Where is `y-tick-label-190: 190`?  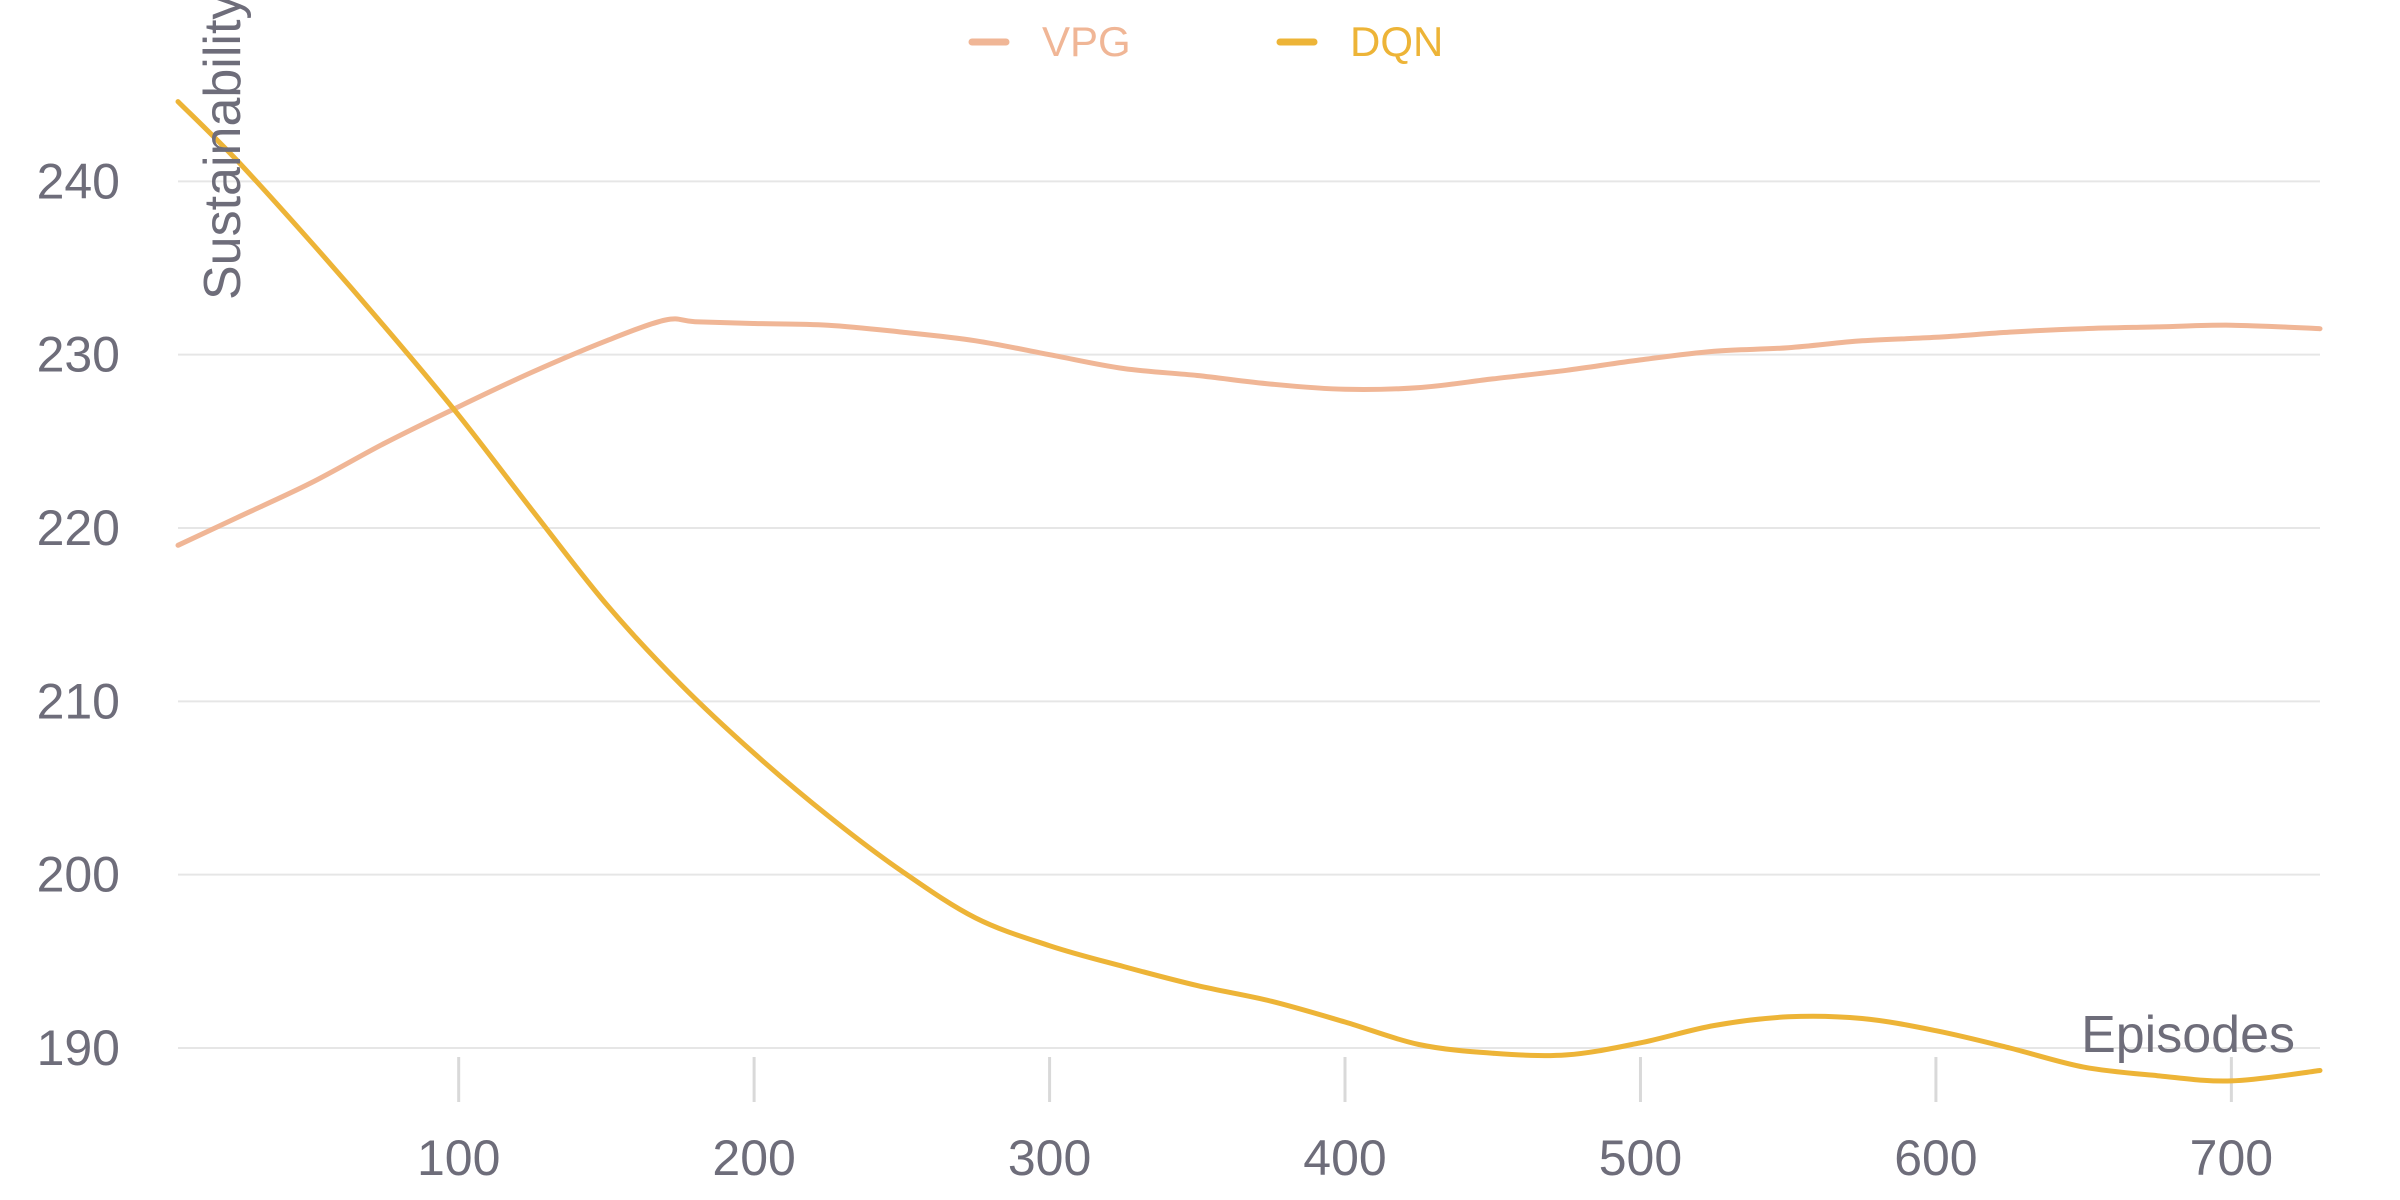 y-tick-label-190: 190 is located at coordinates (78, 1048).